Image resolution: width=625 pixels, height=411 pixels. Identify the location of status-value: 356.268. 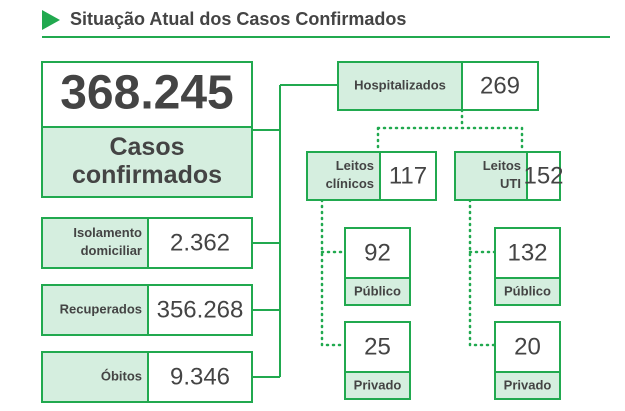
(200, 309).